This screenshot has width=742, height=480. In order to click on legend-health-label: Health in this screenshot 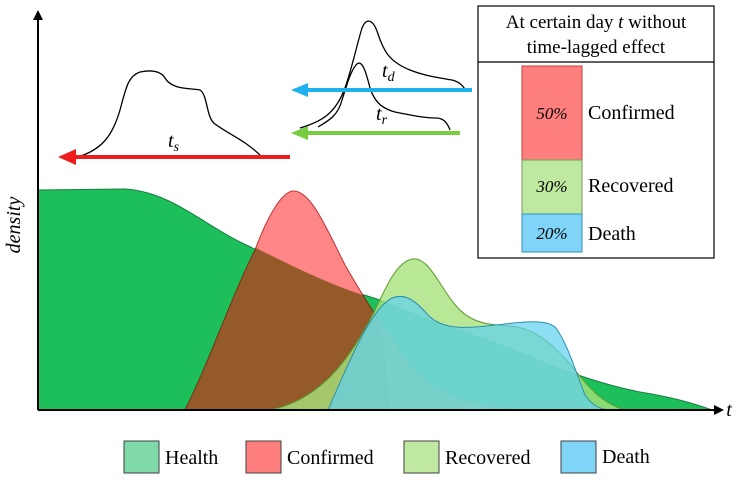, I will do `click(191, 458)`.